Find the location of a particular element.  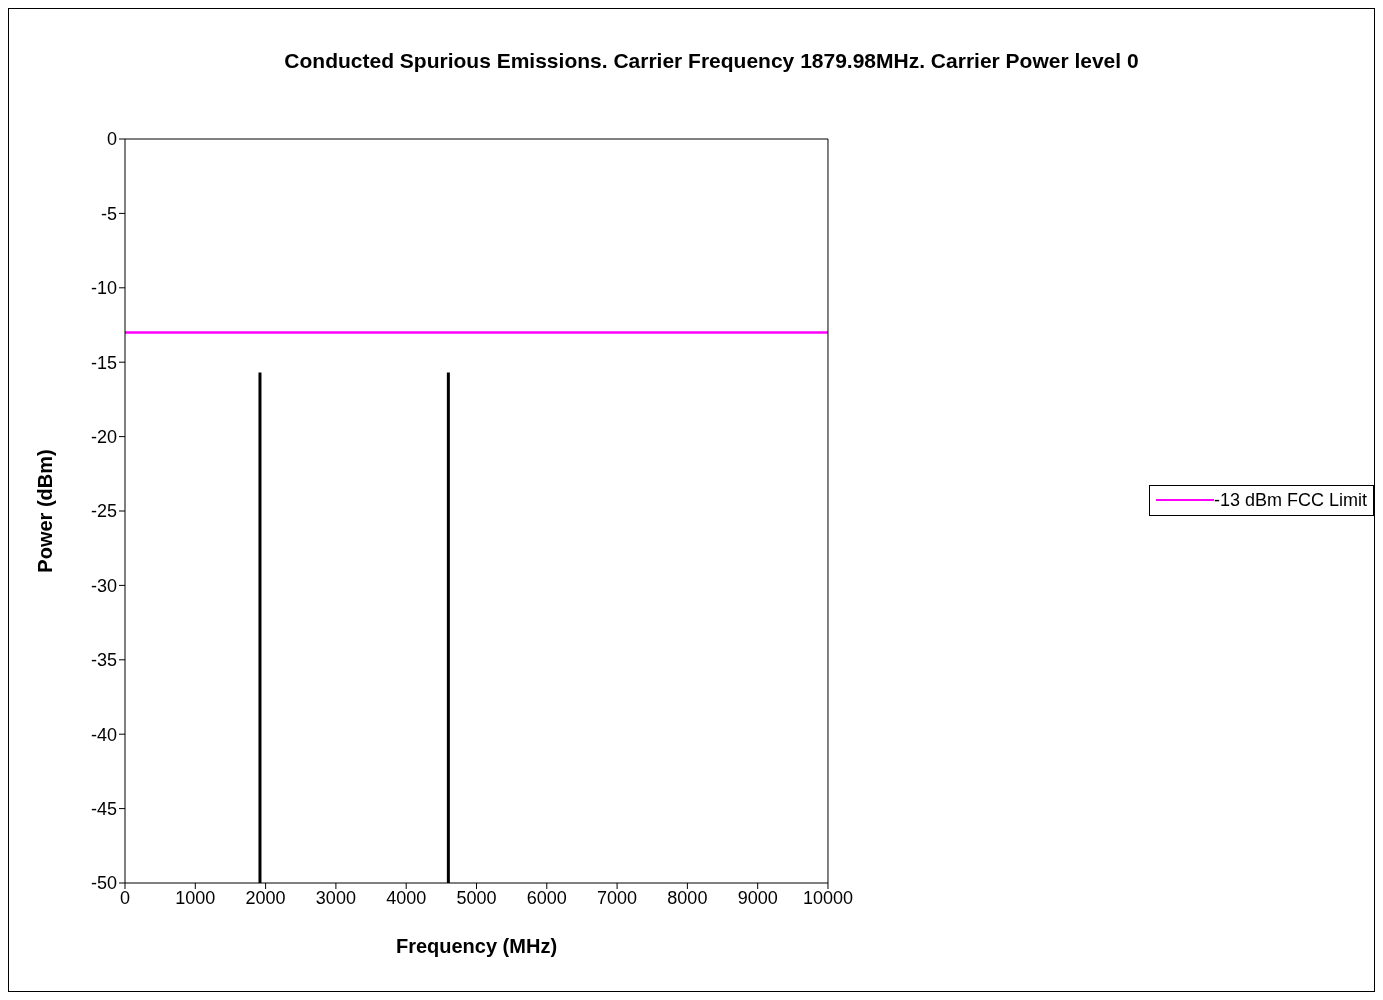

y-tick-label: -15 is located at coordinates (103, 362).